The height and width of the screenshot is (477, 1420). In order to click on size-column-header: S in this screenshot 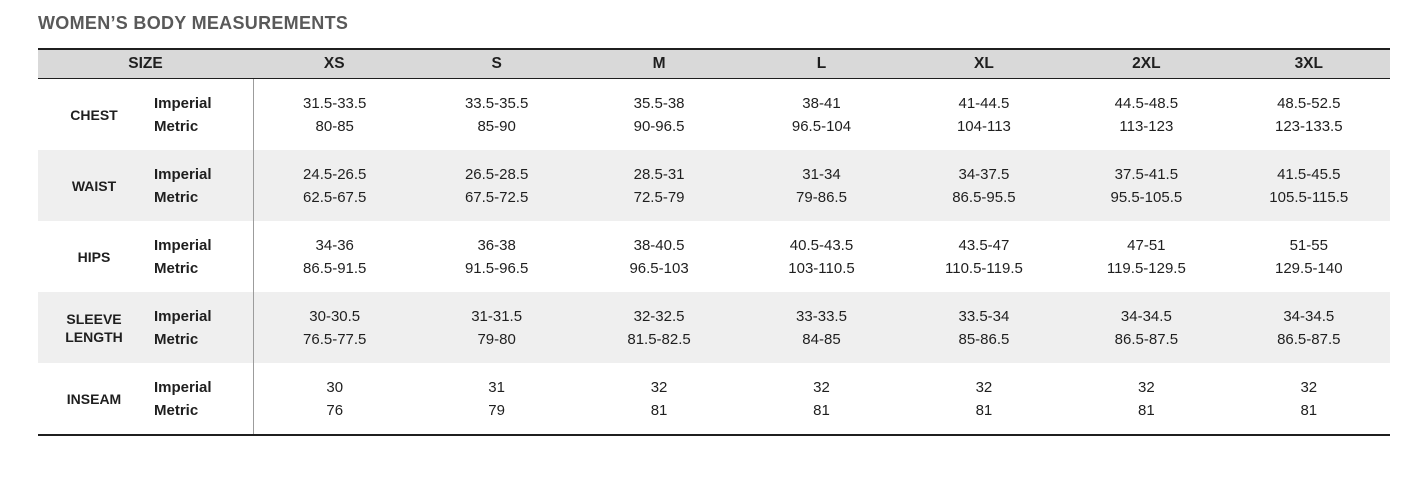, I will do `click(496, 63)`.